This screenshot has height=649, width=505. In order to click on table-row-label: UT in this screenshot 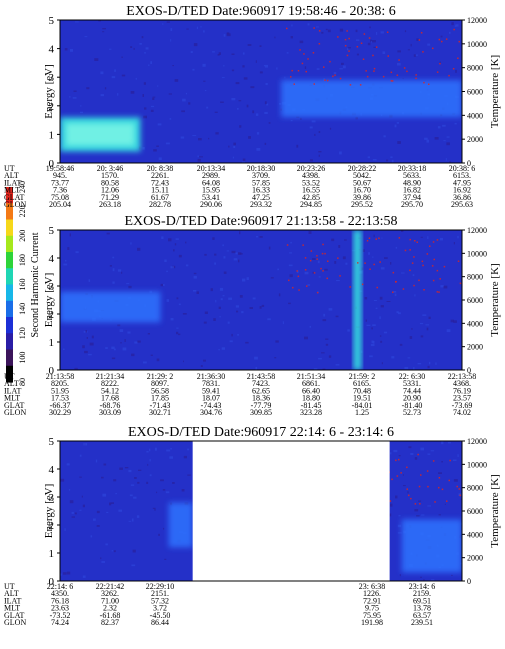, I will do `click(9, 376)`.